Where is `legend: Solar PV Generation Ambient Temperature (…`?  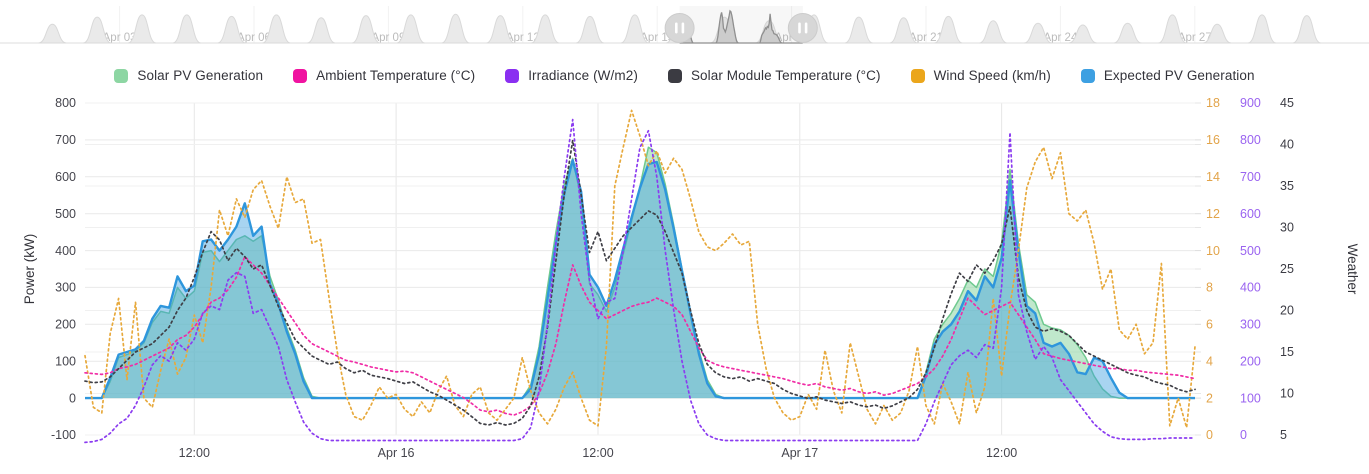 legend: Solar PV Generation Ambient Temperature (… is located at coordinates (684, 75).